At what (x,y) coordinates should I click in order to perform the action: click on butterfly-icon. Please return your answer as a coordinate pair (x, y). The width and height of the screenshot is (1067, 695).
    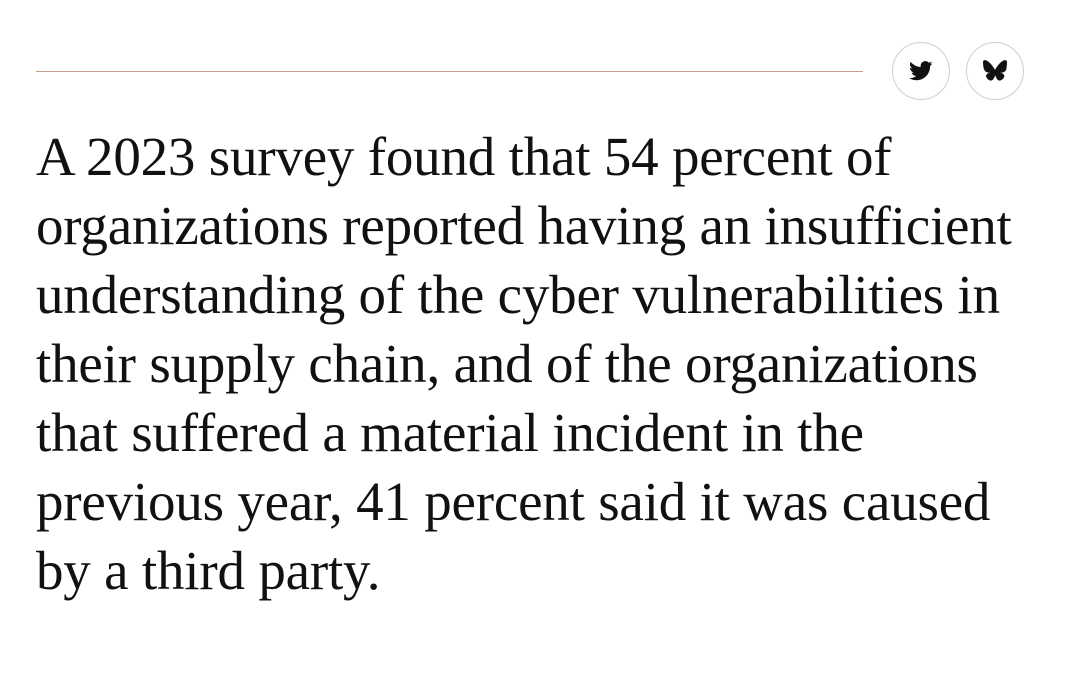
    Looking at the image, I should click on (995, 71).